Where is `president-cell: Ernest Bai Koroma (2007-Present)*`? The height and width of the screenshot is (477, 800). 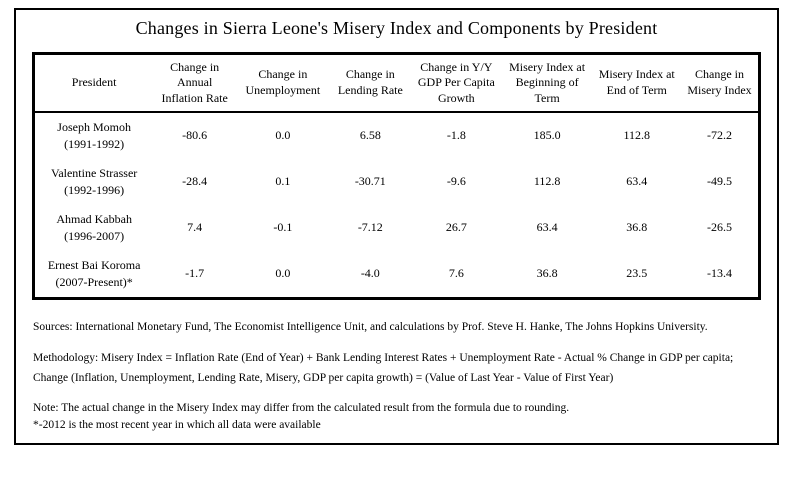
president-cell: Ernest Bai Koroma (2007-Present)* is located at coordinates (94, 275).